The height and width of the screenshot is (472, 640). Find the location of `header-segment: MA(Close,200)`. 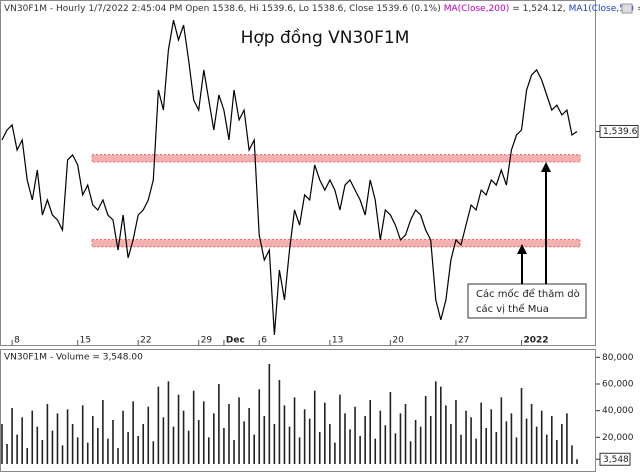

header-segment: MA(Close,200) is located at coordinates (477, 9).